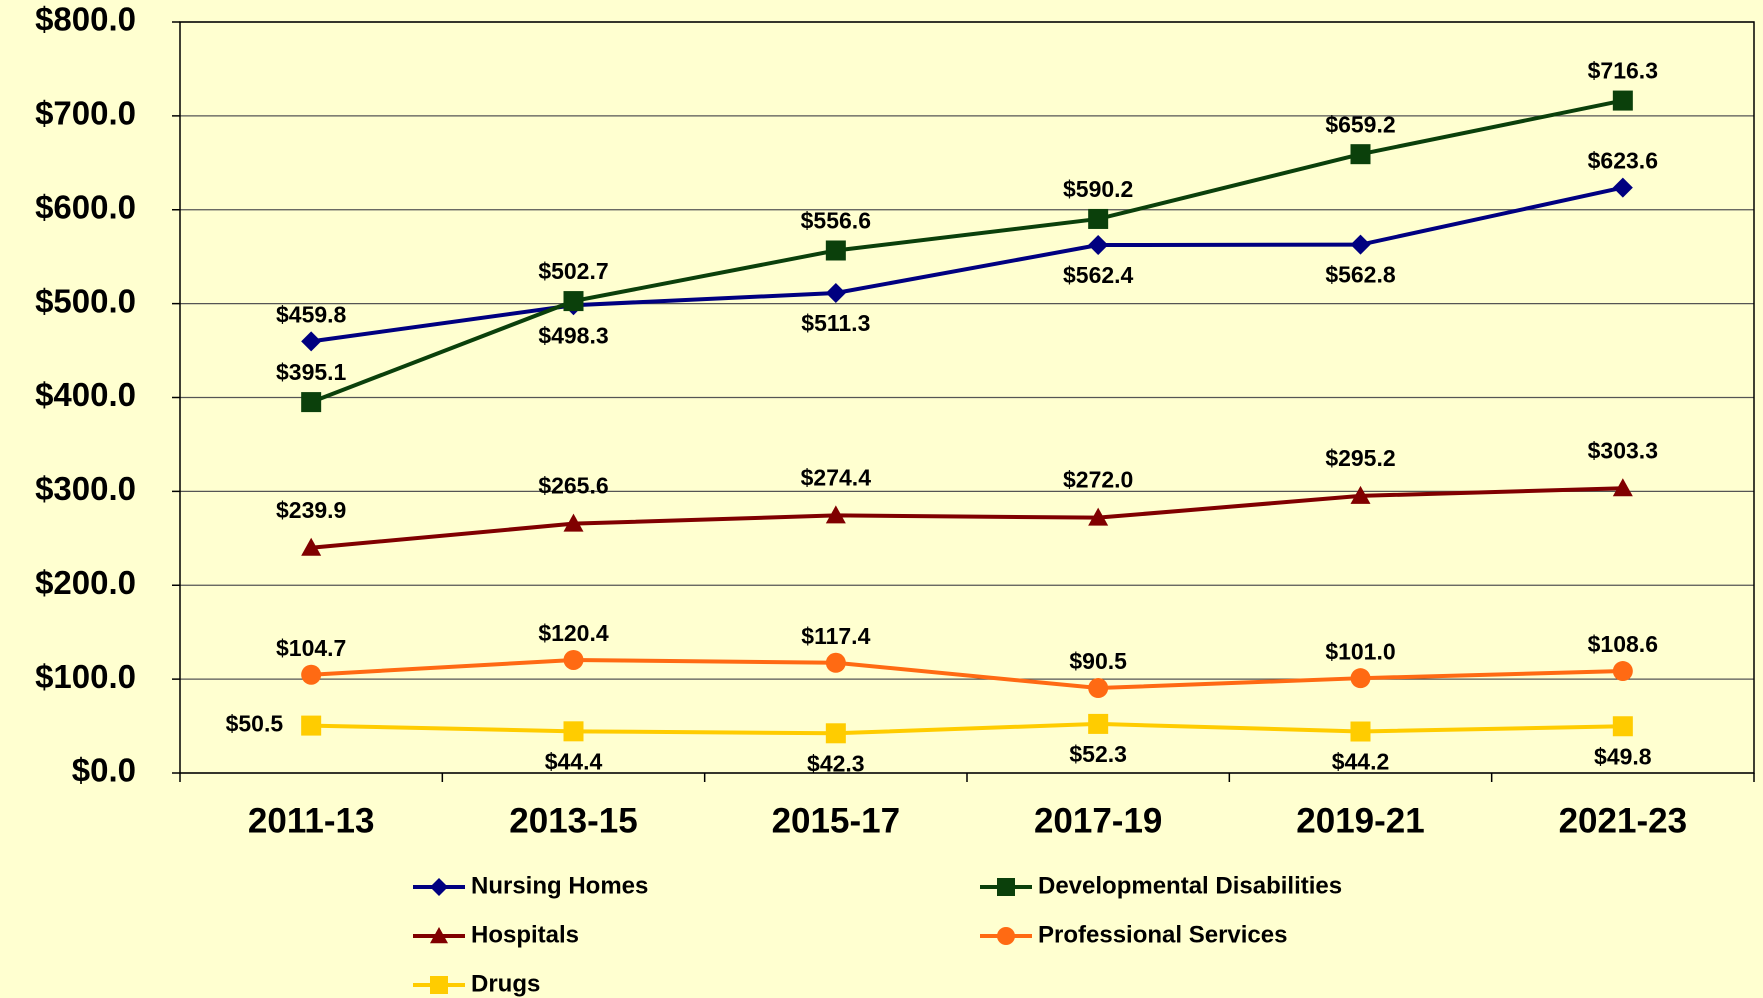  I want to click on data-label: $49.8, so click(1623, 756).